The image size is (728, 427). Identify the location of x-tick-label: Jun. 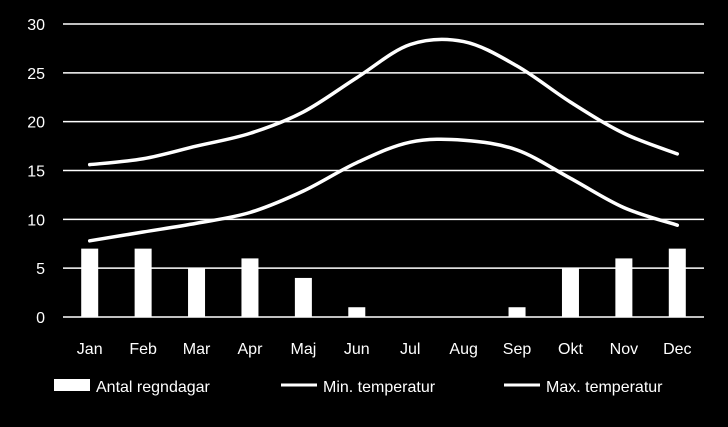
(357, 349).